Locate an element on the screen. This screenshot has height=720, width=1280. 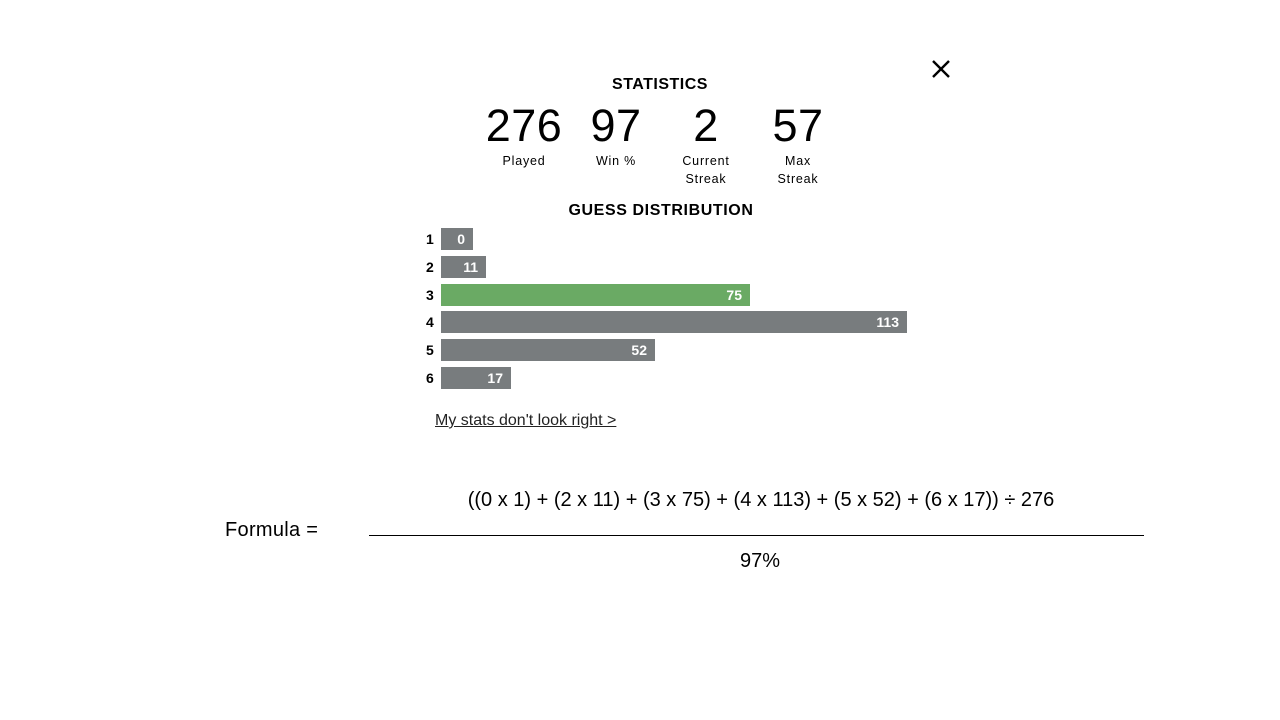
stat-value: 276 is located at coordinates (524, 125).